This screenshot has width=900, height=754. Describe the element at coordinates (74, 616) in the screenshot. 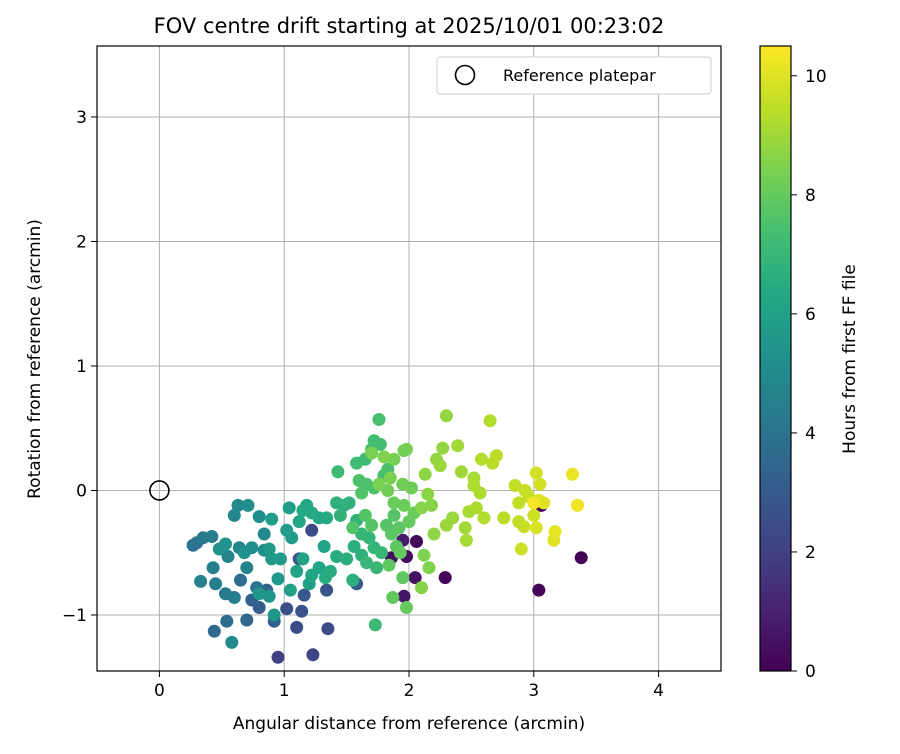

I see `y-tick-label: −1` at that location.